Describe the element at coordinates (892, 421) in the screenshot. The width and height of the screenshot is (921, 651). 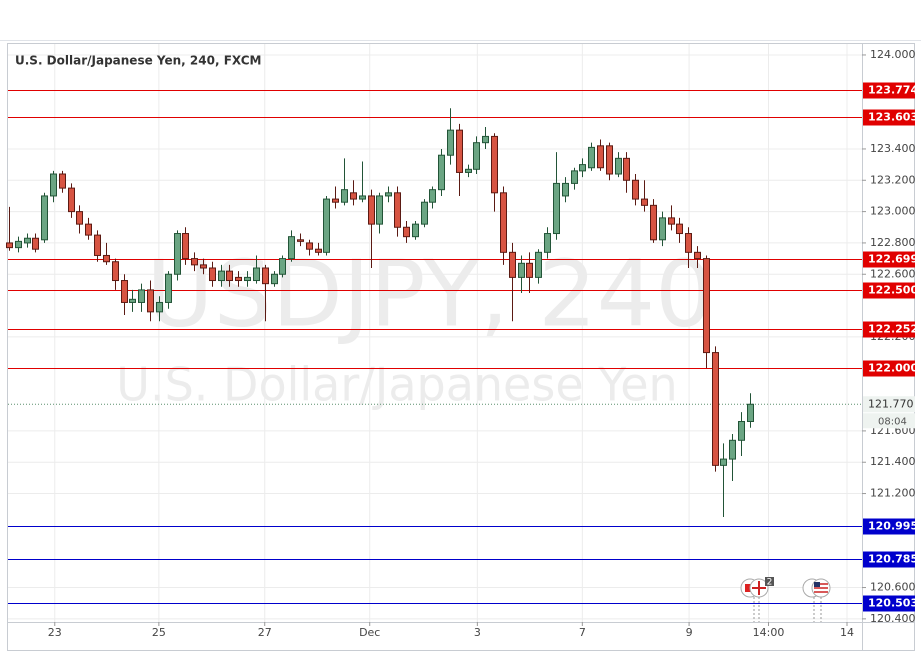
I see `countdown: 08:04` at that location.